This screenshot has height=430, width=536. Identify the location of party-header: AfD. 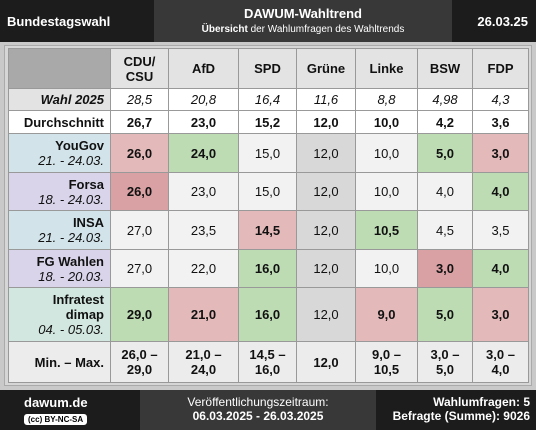
(203, 68).